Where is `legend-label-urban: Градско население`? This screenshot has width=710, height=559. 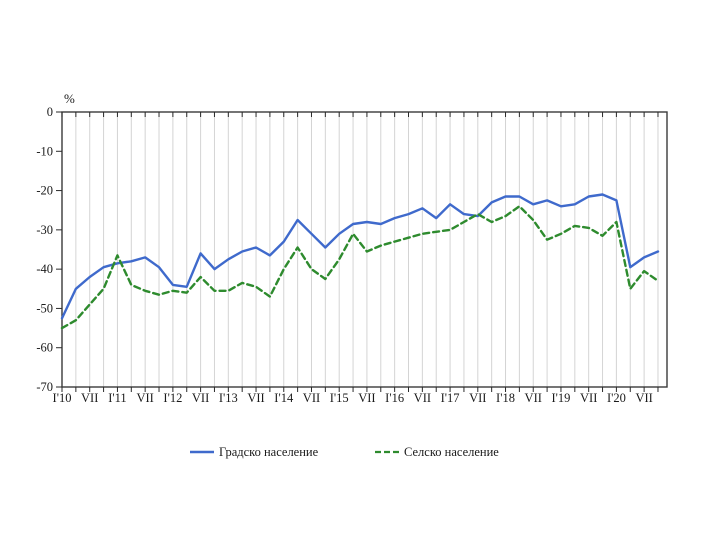 legend-label-urban: Градско население is located at coordinates (269, 451).